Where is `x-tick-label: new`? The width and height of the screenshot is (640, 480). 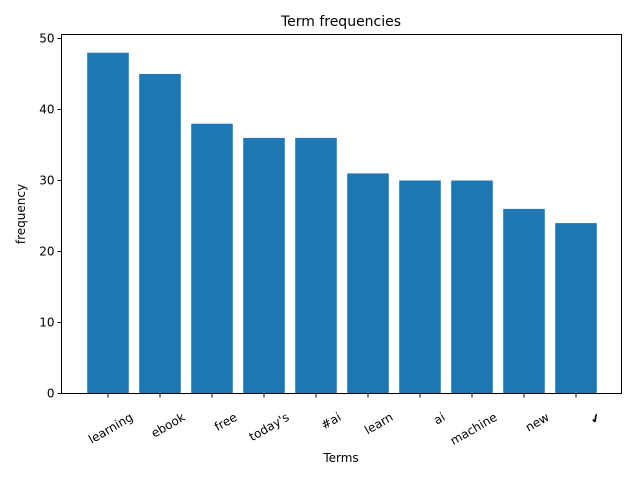 x-tick-label: new is located at coordinates (537, 422).